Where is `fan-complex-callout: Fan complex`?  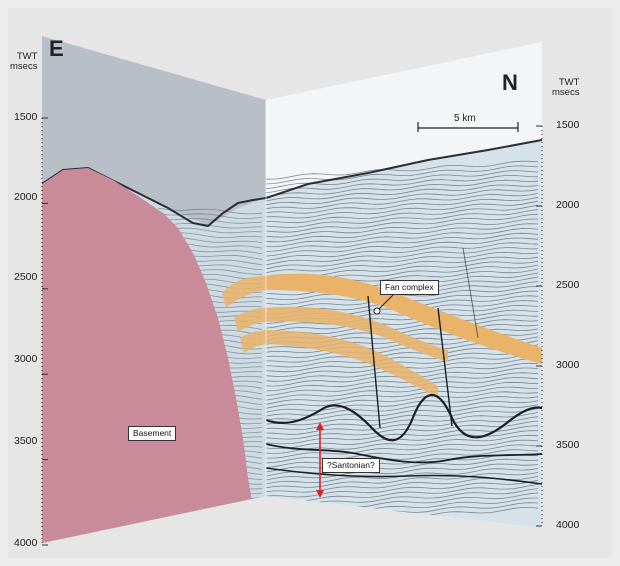 fan-complex-callout: Fan complex is located at coordinates (409, 287).